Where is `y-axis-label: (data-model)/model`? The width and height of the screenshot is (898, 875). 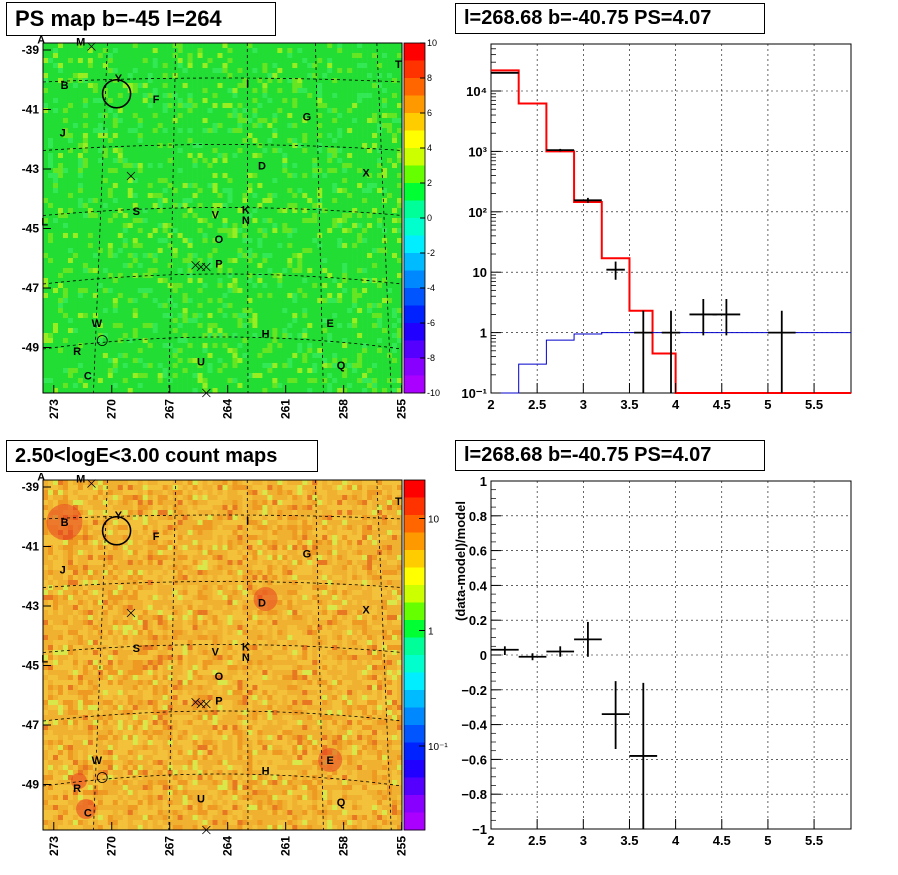
y-axis-label: (data-model)/model is located at coordinates (460, 561).